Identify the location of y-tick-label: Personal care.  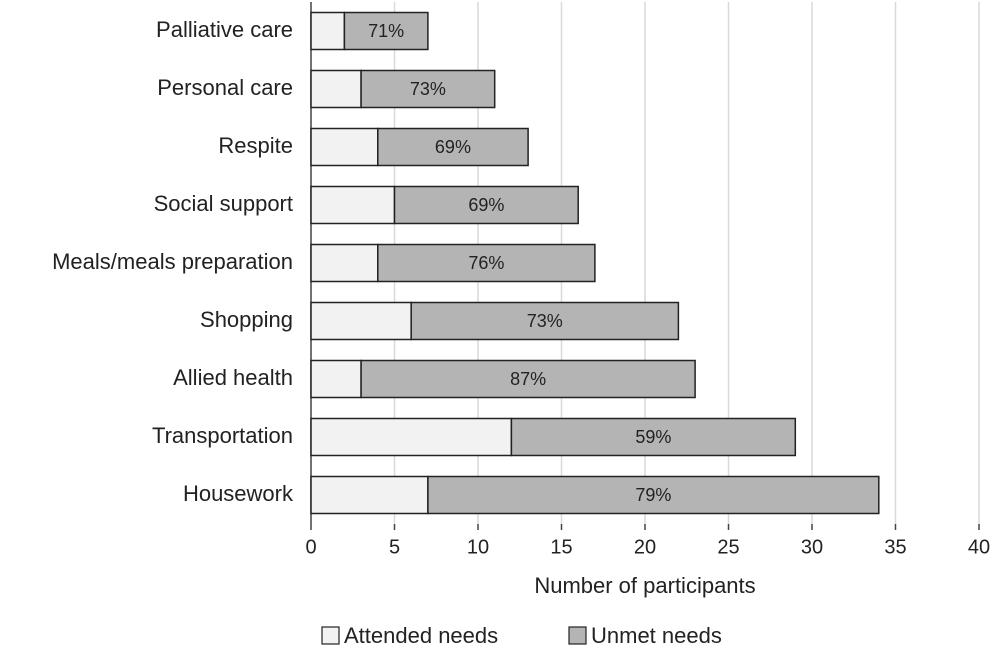
(225, 87).